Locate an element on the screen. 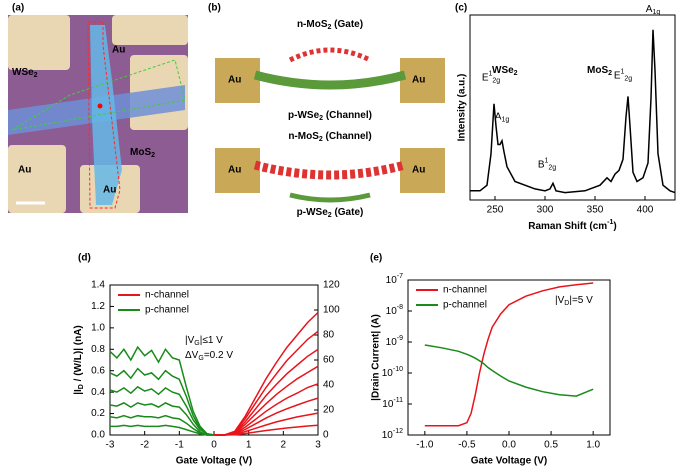  text-part: A is located at coordinates (498, 116).